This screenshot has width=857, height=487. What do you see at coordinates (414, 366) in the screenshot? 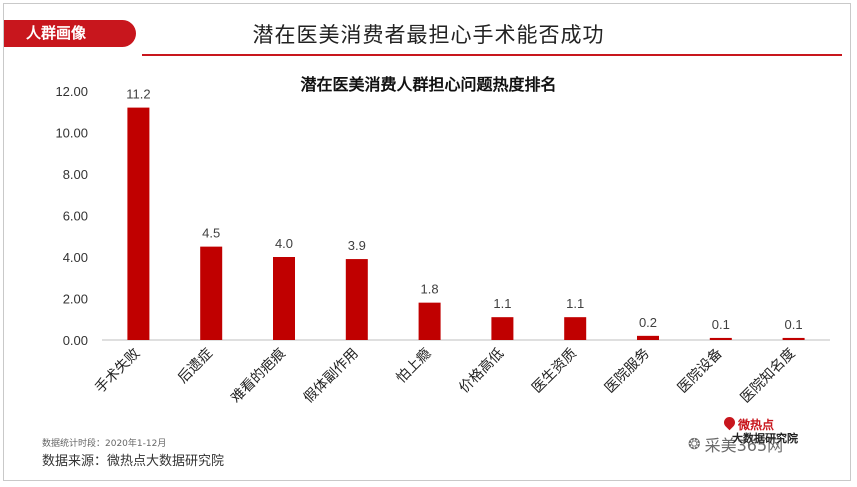
I see `x-tick-label: 怕上瘾` at bounding box center [414, 366].